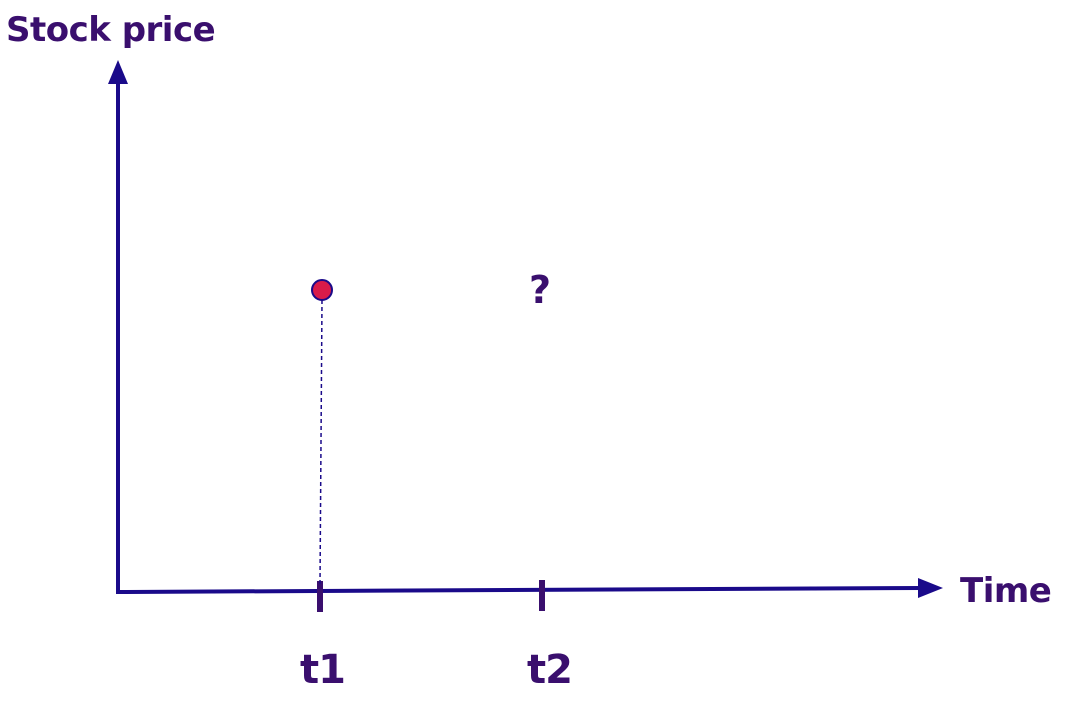 Image resolution: width=1066 pixels, height=704 pixels. I want to click on tick-label-t2: t2, so click(550, 670).